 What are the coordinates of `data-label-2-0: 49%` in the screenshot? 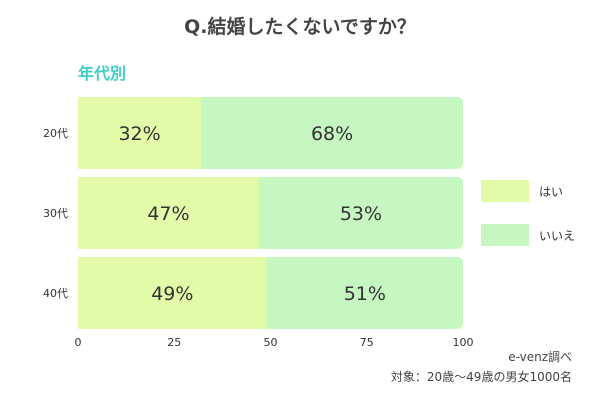 It's located at (172, 294).